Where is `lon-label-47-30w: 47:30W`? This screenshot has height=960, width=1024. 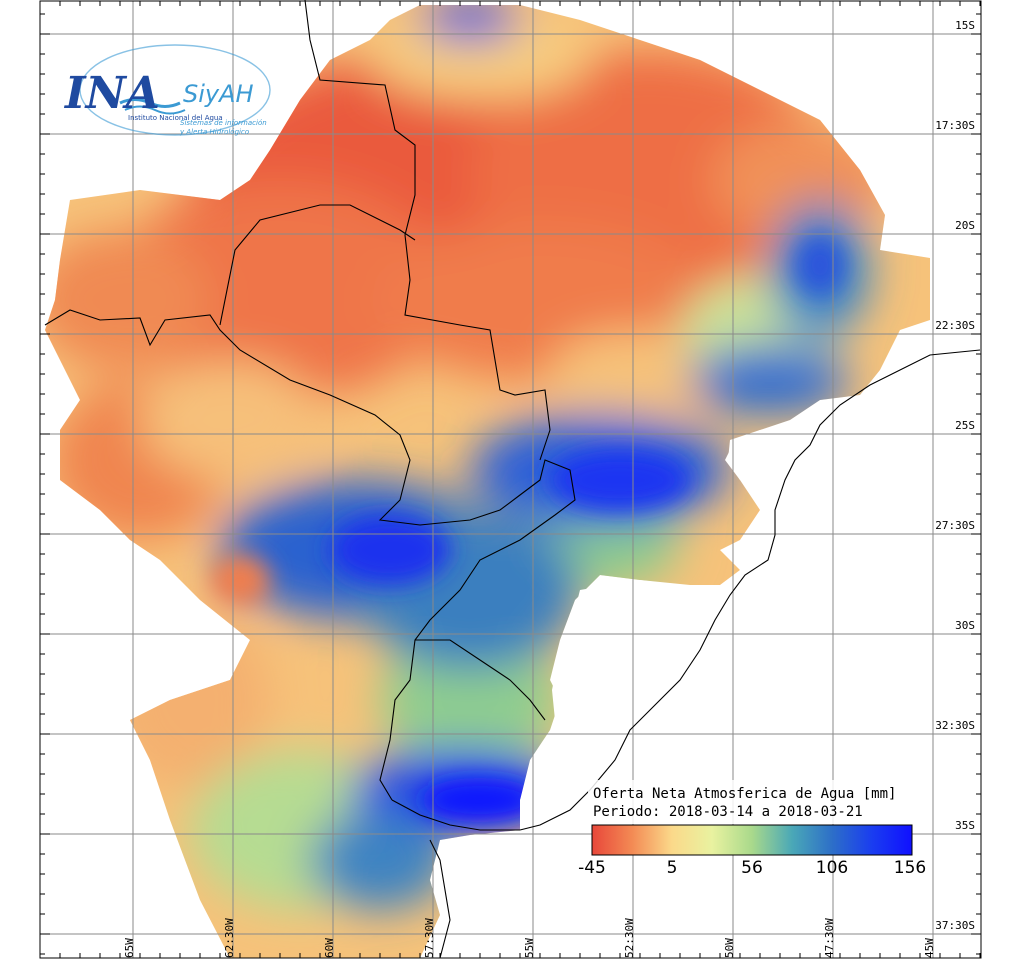
lon-label-47-30w: 47:30W is located at coordinates (829, 938).